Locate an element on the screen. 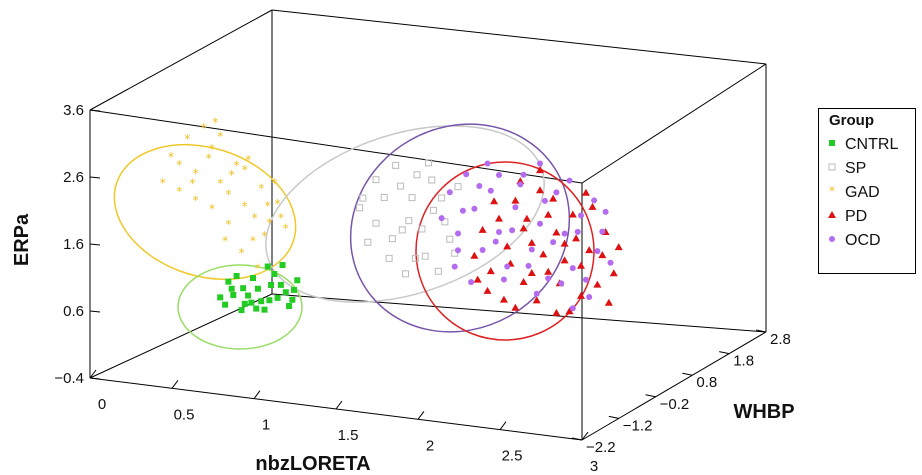 This screenshot has height=475, width=922. x-axis-title: nbzLORETA is located at coordinates (312, 464).